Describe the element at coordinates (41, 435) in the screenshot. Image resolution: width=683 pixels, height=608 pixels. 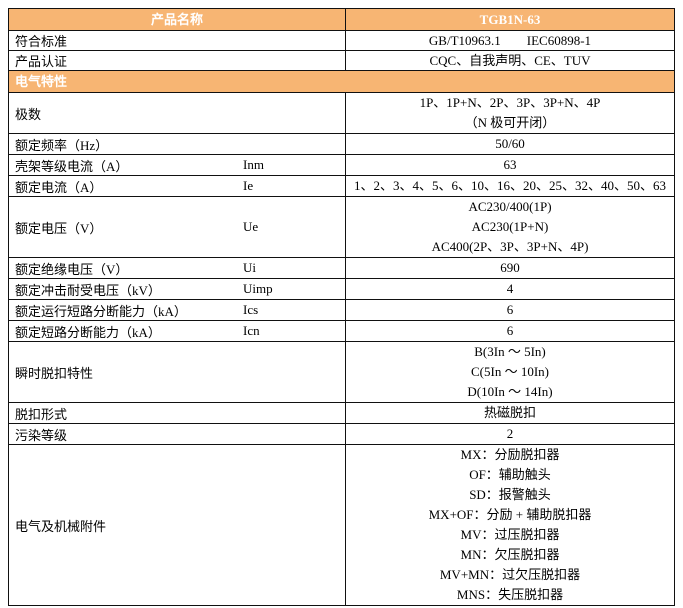
I see `spec-label: 污染等级` at that location.